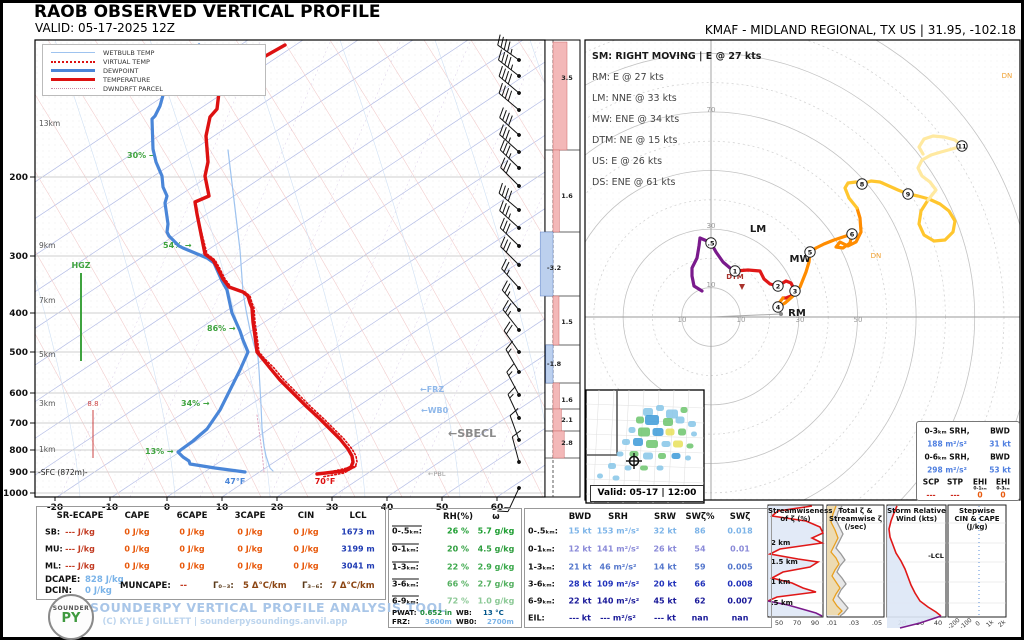 This screenshot has height=640, width=1024. Describe the element at coordinates (778, 307) in the screenshot. I see `height-marker-label: 4` at that location.